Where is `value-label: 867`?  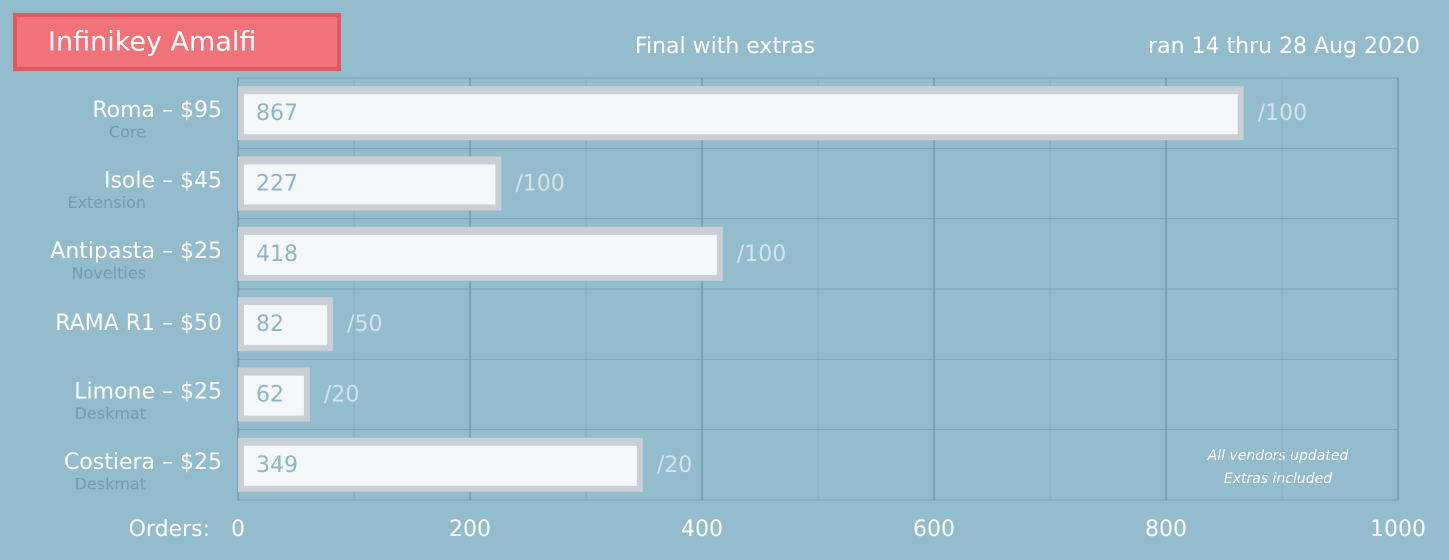
value-label: 867 is located at coordinates (277, 113).